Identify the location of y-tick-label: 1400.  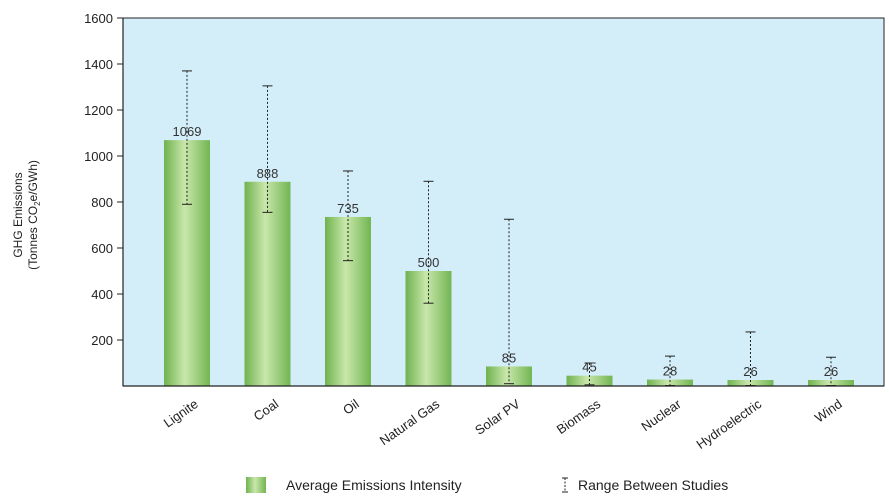
(98, 64).